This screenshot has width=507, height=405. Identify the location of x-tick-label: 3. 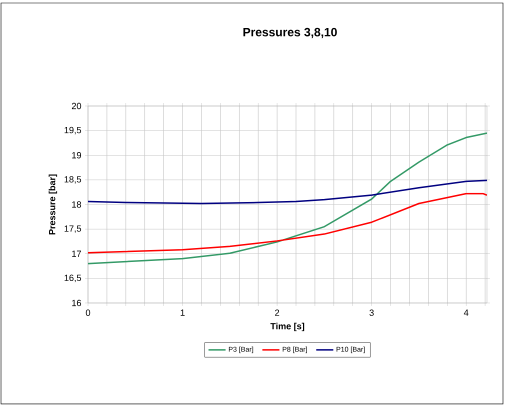
(371, 313).